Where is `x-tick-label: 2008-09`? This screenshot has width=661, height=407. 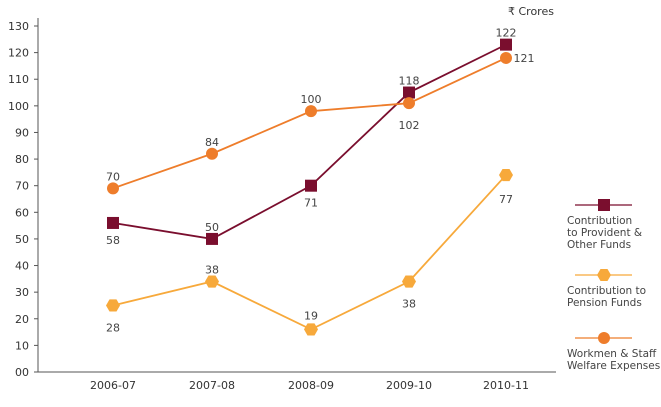 x-tick-label: 2008-09 is located at coordinates (311, 385).